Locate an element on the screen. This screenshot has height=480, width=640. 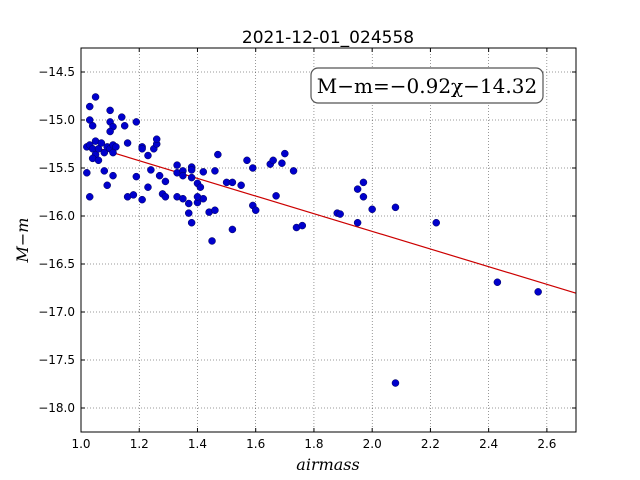
x-tick-label: 1.2 is located at coordinates (139, 444).